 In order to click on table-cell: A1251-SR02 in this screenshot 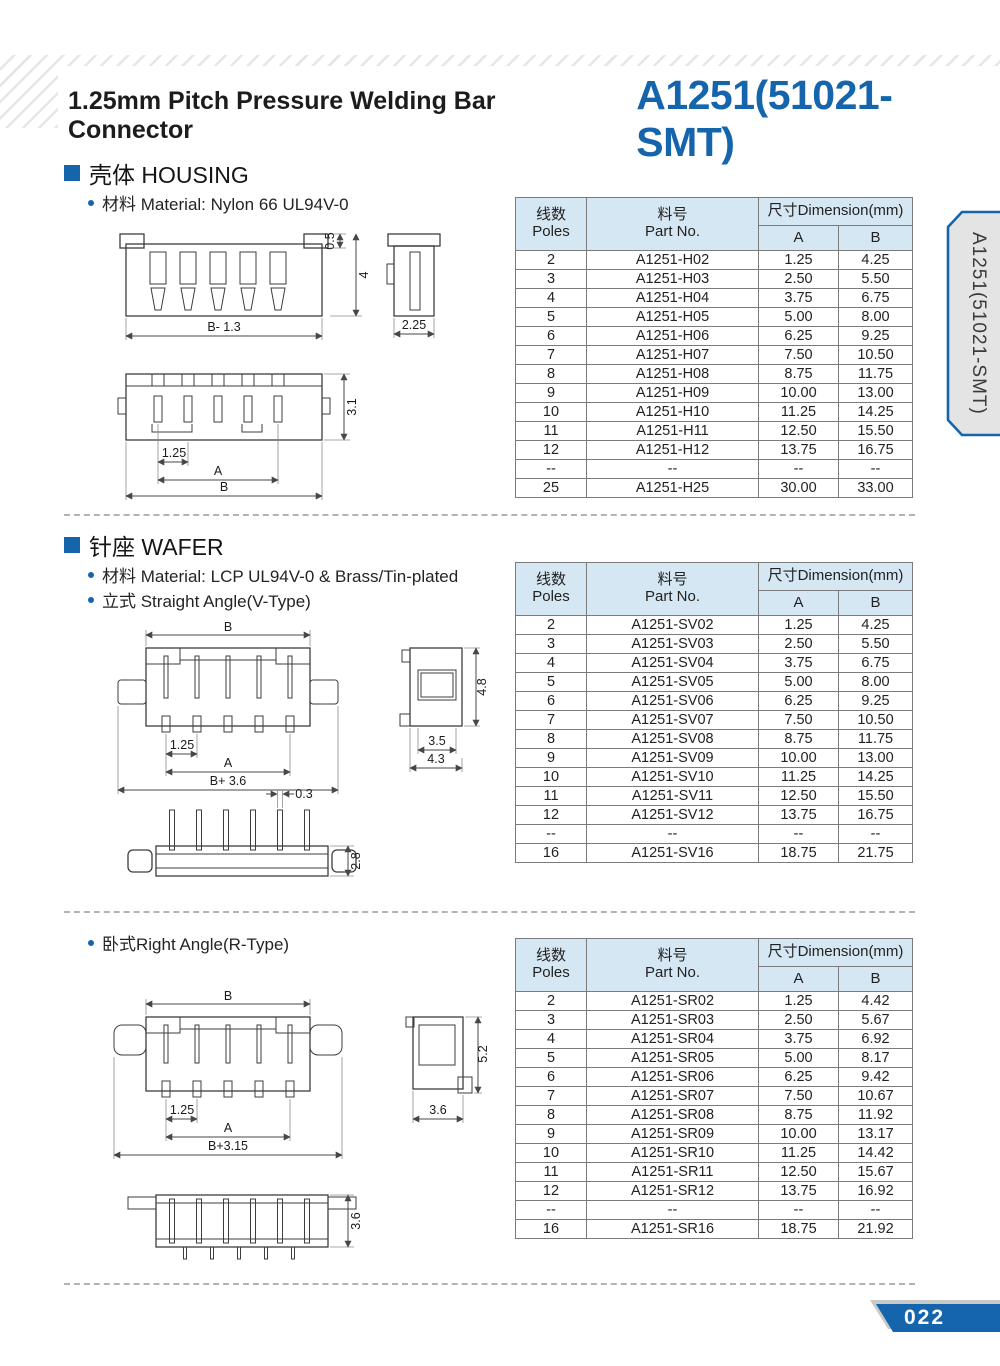, I will do `click(672, 1001)`.